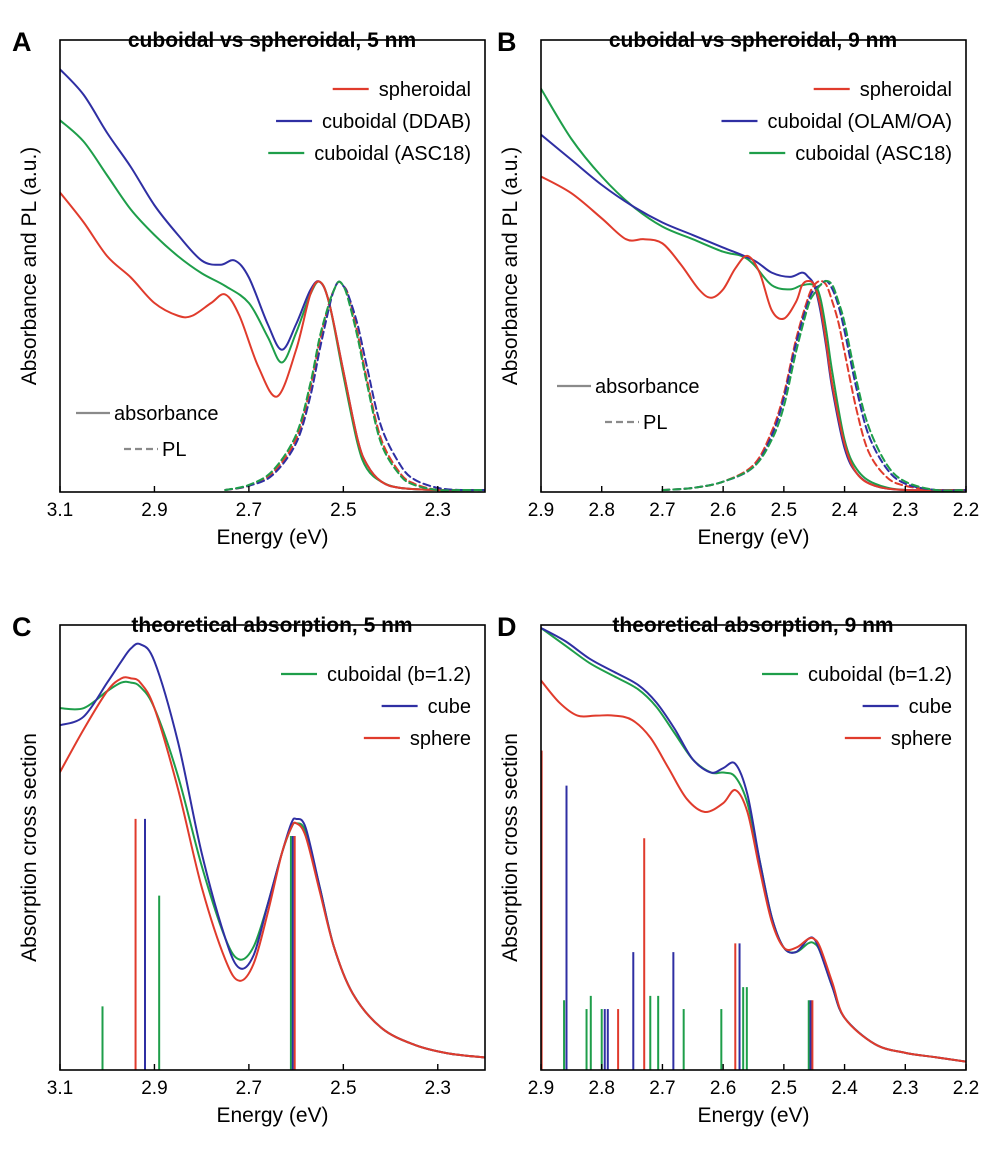 This screenshot has height=1164, width=1006. Describe the element at coordinates (507, 42) in the screenshot. I see `panel-letter: B` at that location.